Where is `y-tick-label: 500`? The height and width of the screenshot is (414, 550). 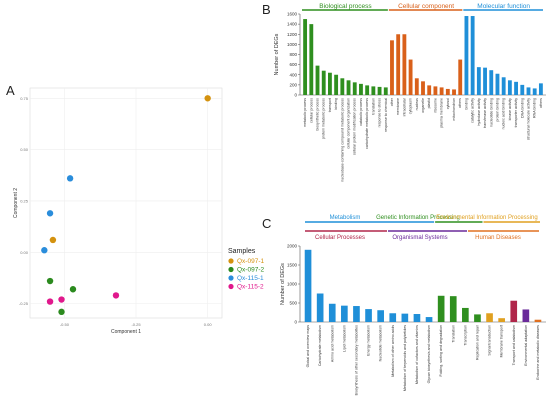
y-tick-label: 500 is located at coordinates (293, 303).